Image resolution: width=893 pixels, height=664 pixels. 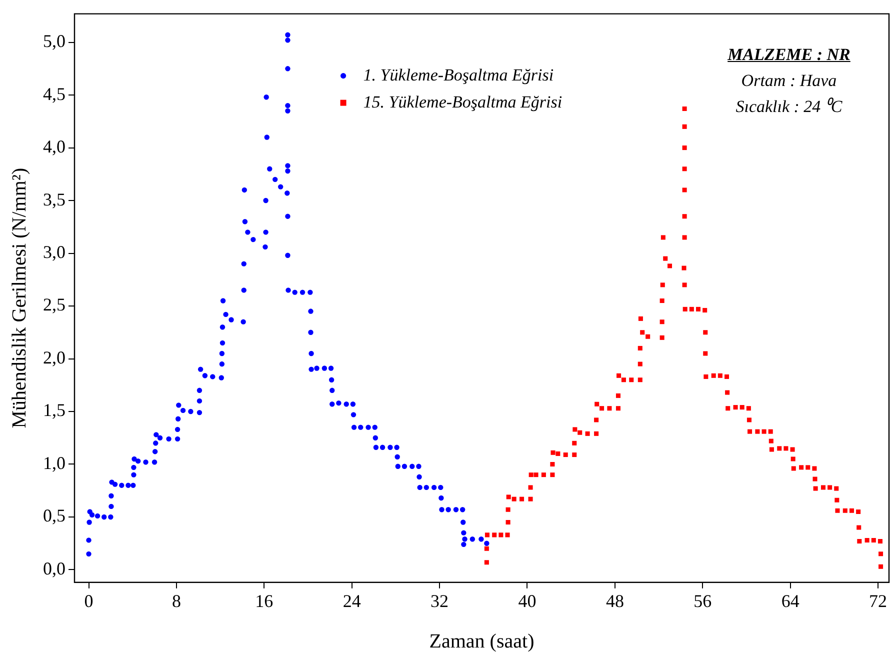 I want to click on y-tick-label: 0,5, so click(x=54, y=516).